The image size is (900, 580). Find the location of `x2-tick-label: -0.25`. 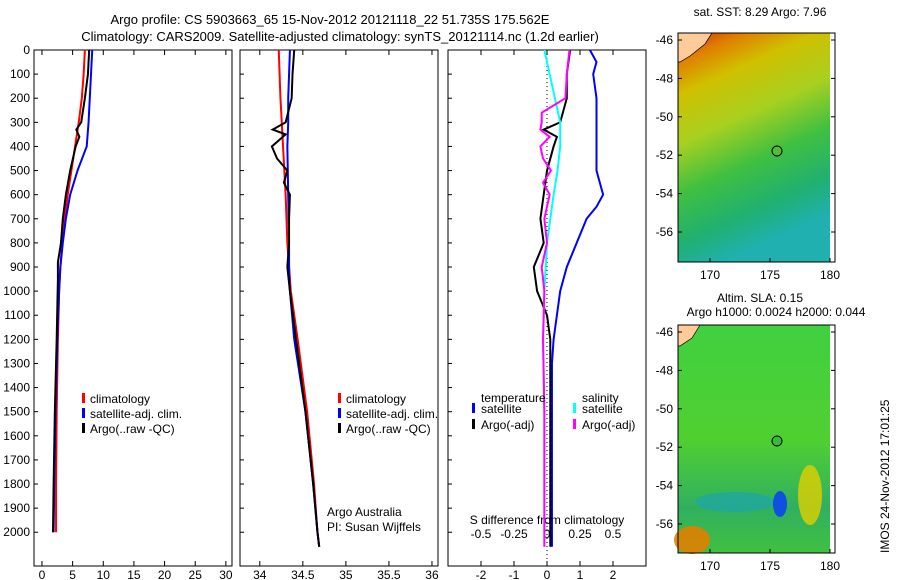

x2-tick-label: -0.25 is located at coordinates (514, 534).